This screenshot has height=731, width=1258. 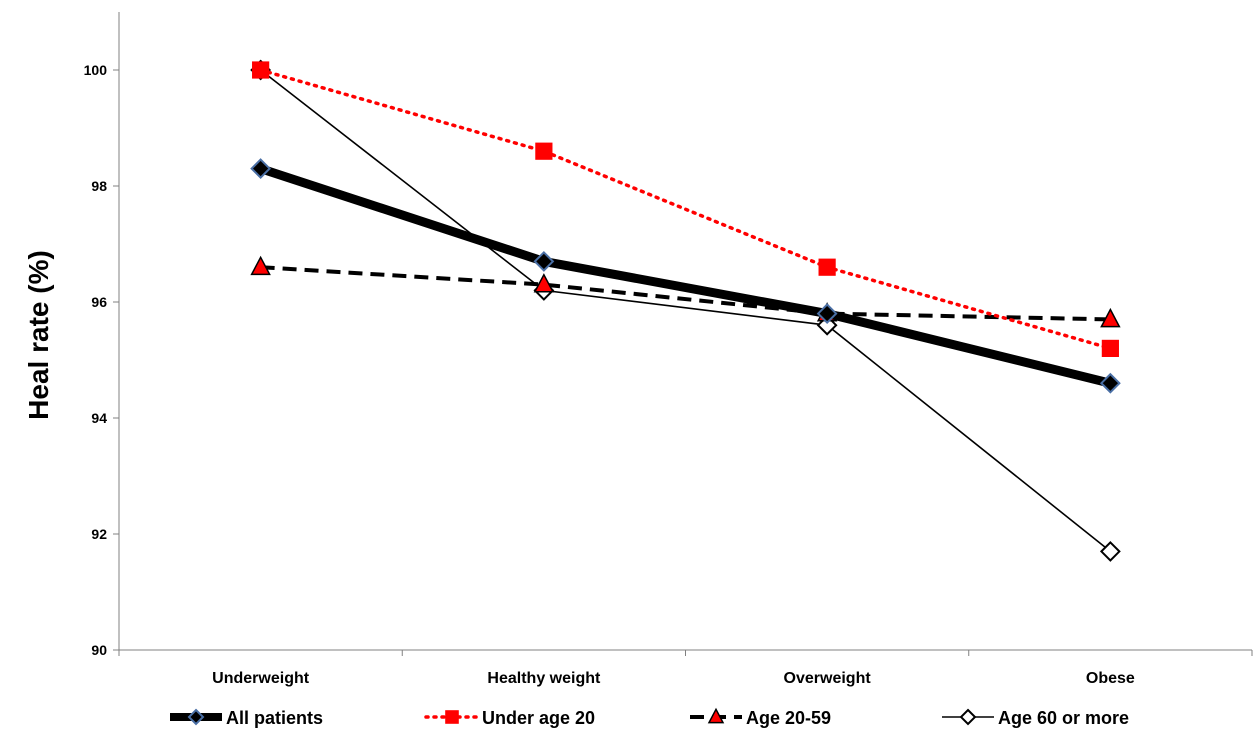 What do you see at coordinates (544, 678) in the screenshot?
I see `x-category-label: Healthy weight` at bounding box center [544, 678].